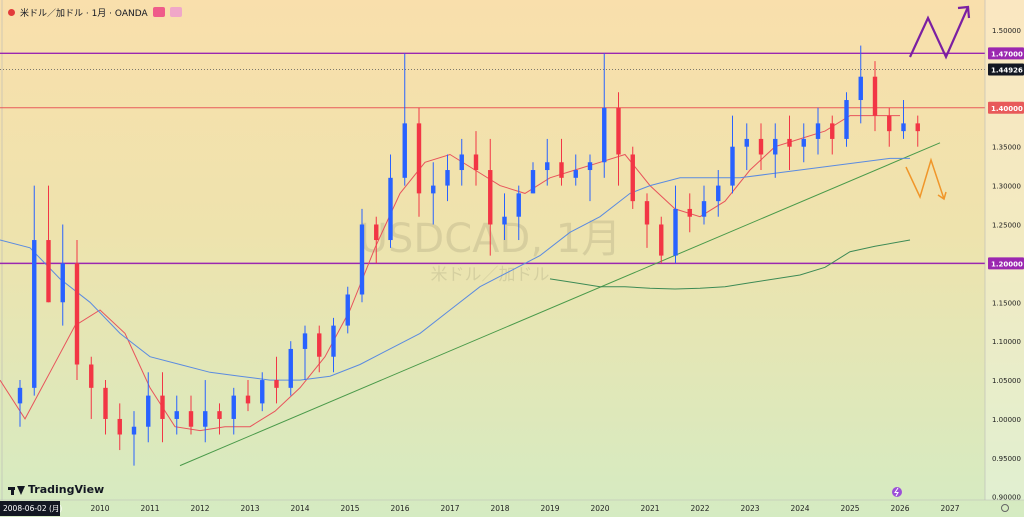 This screenshot has height=517, width=1024. Describe the element at coordinates (1006, 148) in the screenshot. I see `price-tick-label: 1.35000` at that location.